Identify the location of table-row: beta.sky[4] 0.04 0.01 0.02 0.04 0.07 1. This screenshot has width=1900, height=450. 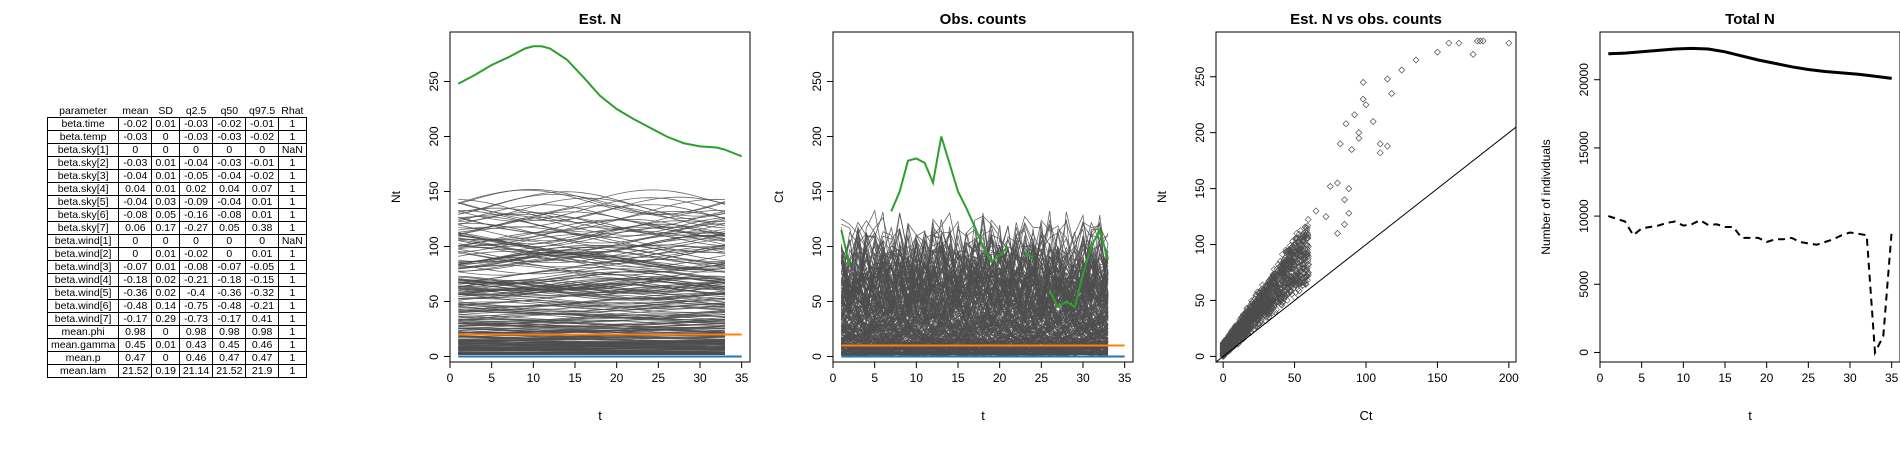
(176, 189).